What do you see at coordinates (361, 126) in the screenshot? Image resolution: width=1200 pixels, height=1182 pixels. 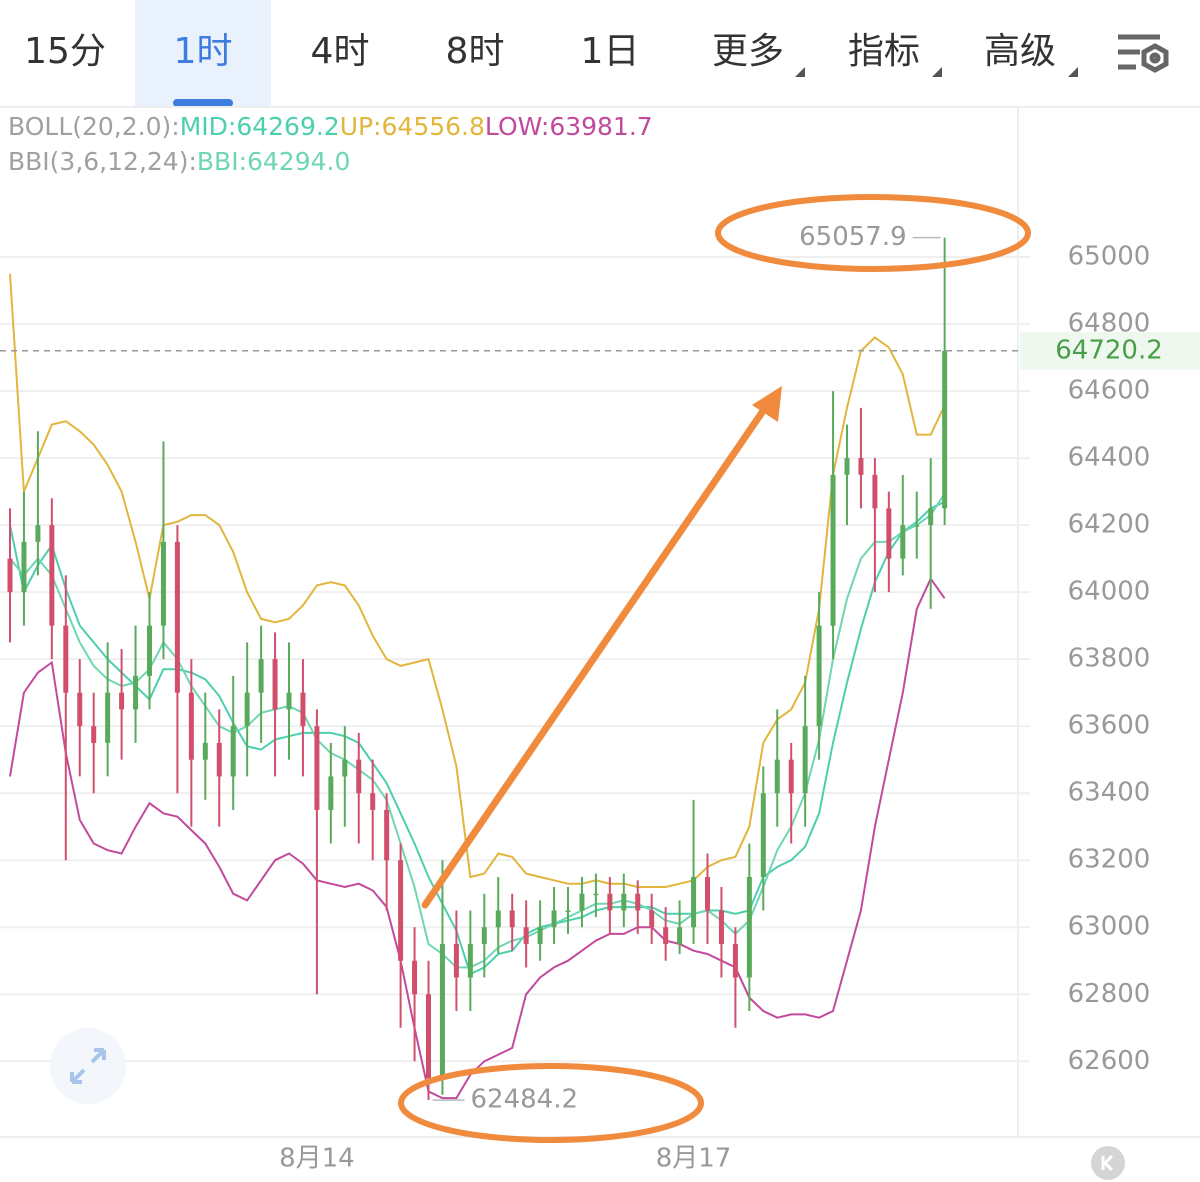 I see `legend-name: UP:` at bounding box center [361, 126].